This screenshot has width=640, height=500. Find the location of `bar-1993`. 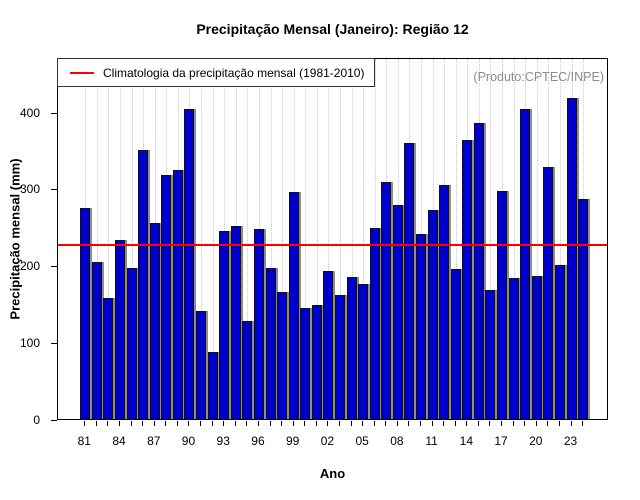

bar-1993 is located at coordinates (224, 325).